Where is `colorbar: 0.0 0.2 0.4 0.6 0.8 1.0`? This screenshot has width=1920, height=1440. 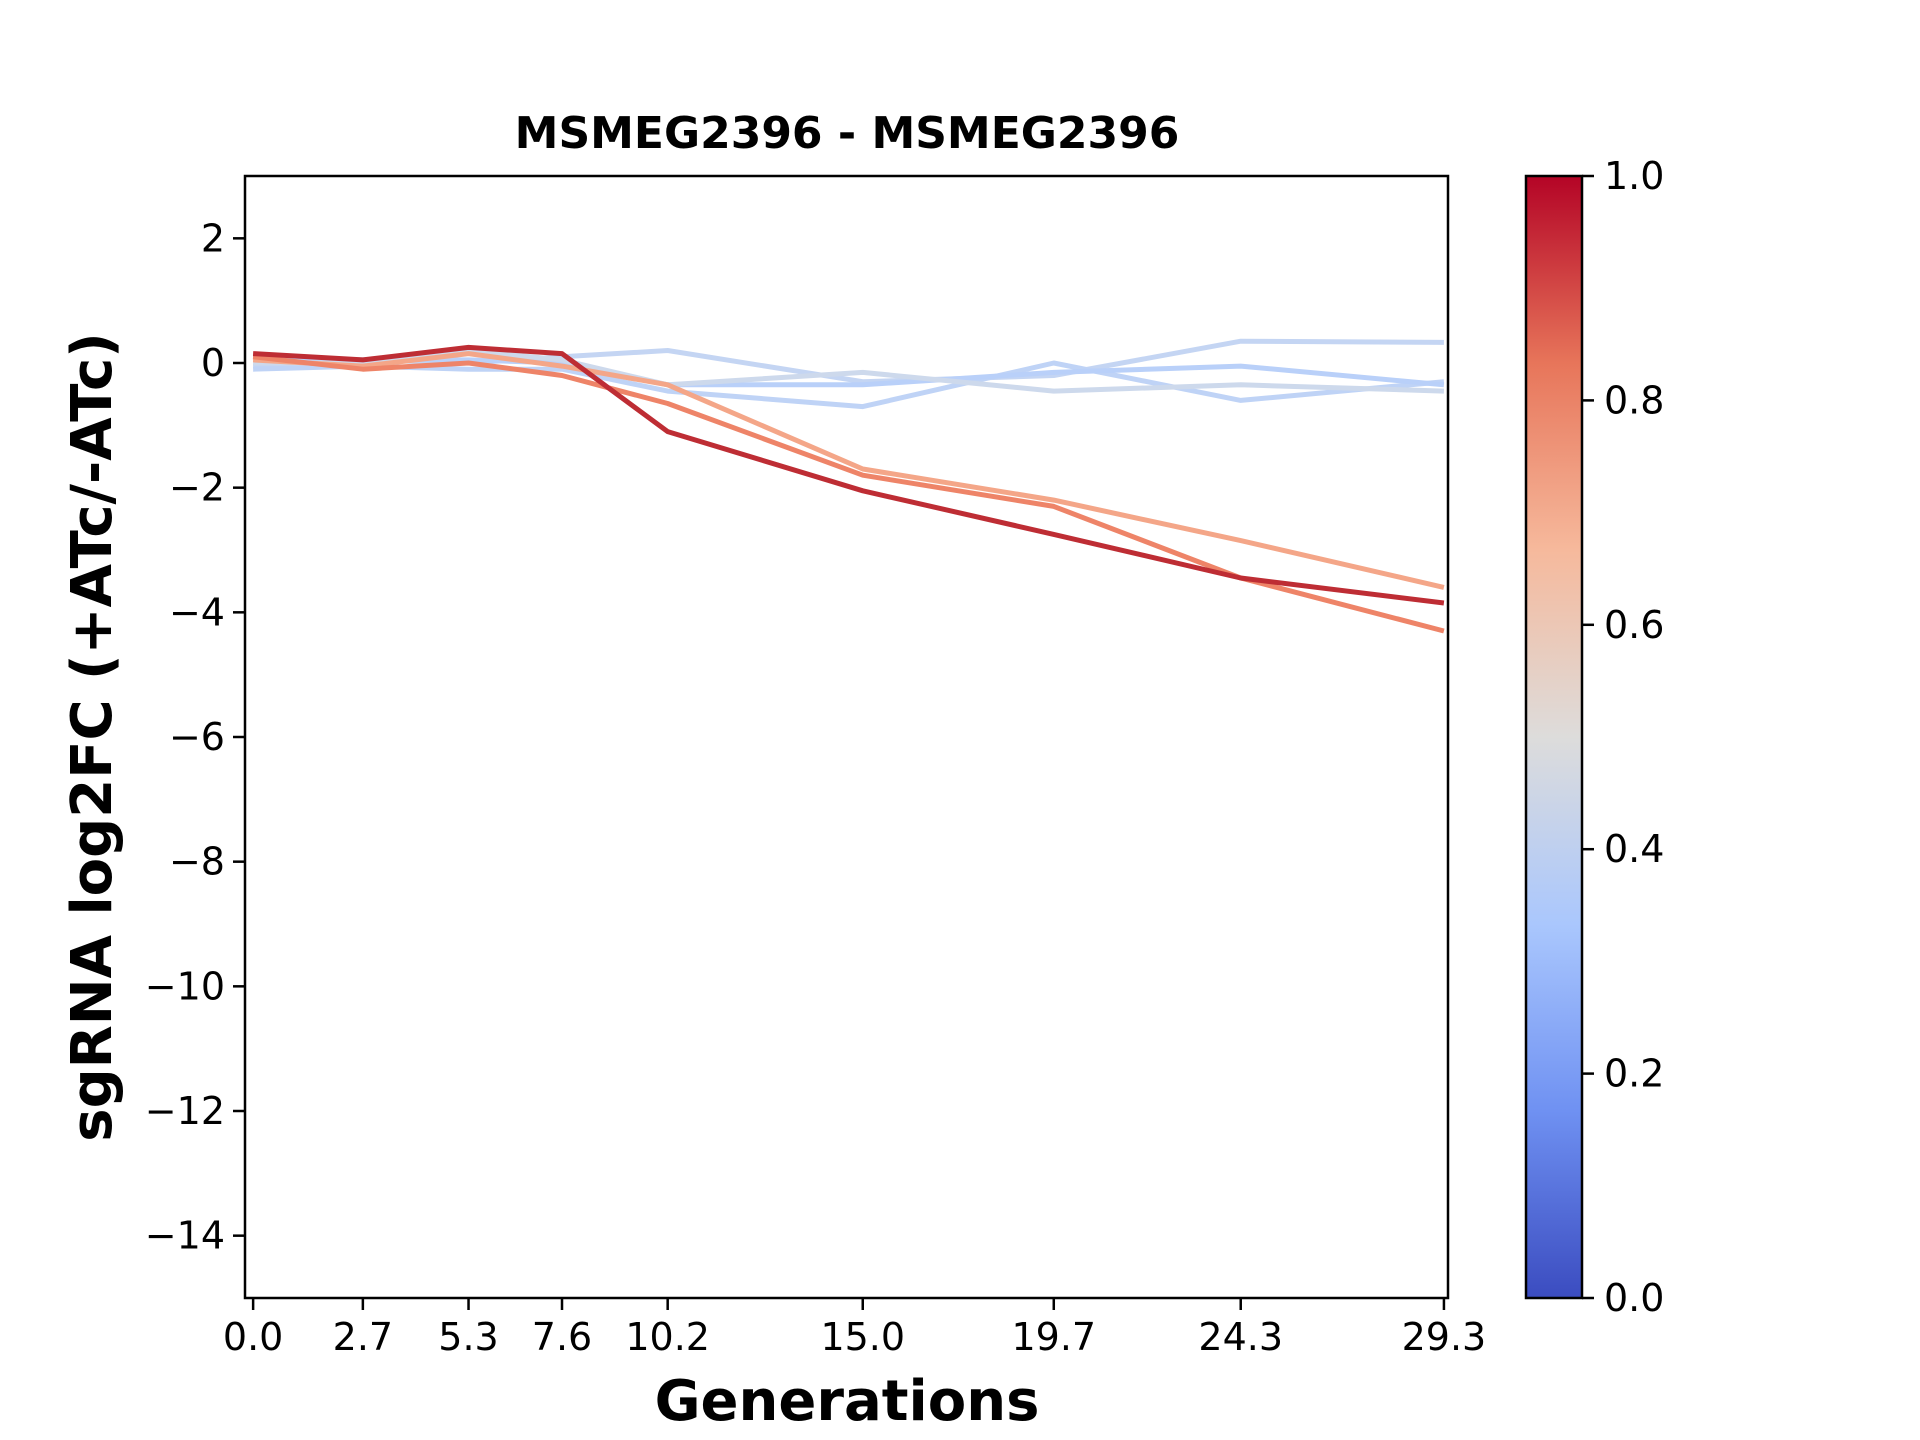 colorbar: 0.0 0.2 0.4 0.6 0.8 1.0 is located at coordinates (1594, 737).